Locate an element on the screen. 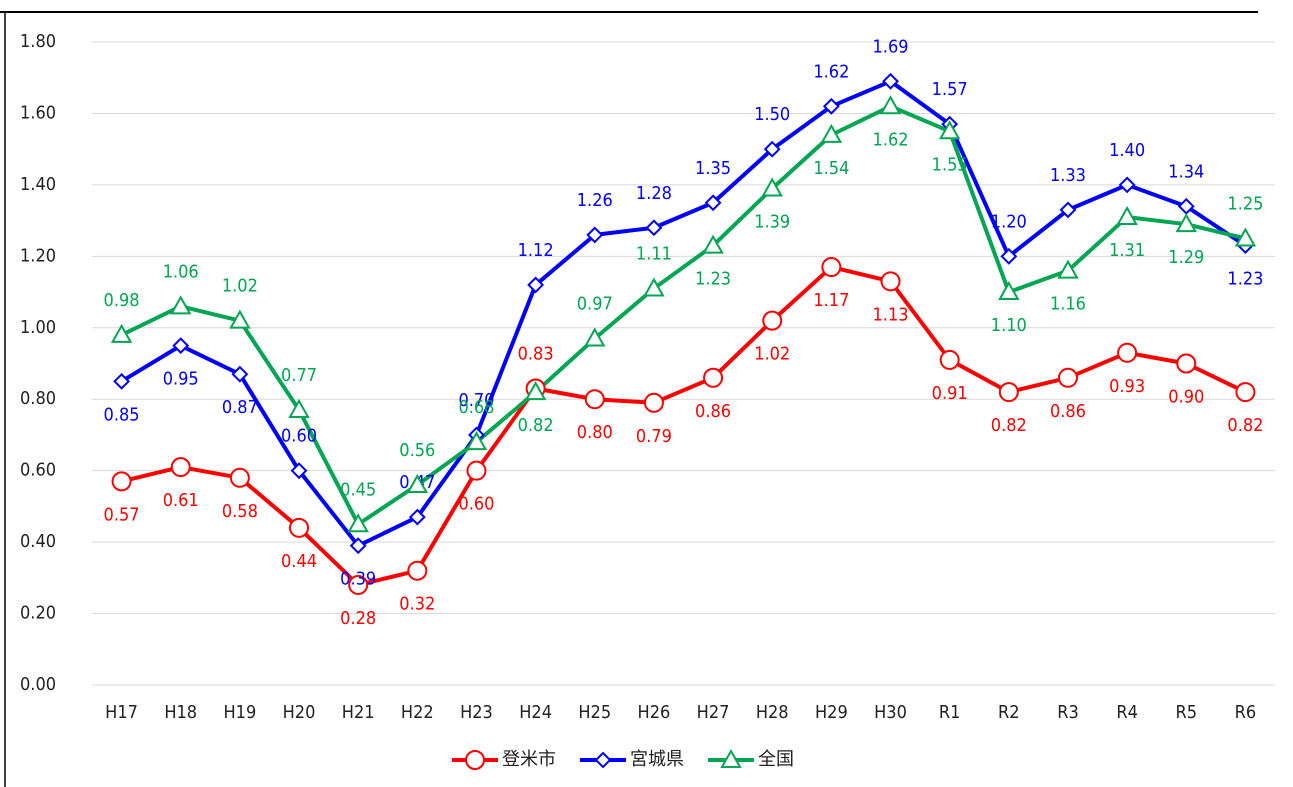 The image size is (1293, 787). data-label: 1.16 is located at coordinates (1068, 304).